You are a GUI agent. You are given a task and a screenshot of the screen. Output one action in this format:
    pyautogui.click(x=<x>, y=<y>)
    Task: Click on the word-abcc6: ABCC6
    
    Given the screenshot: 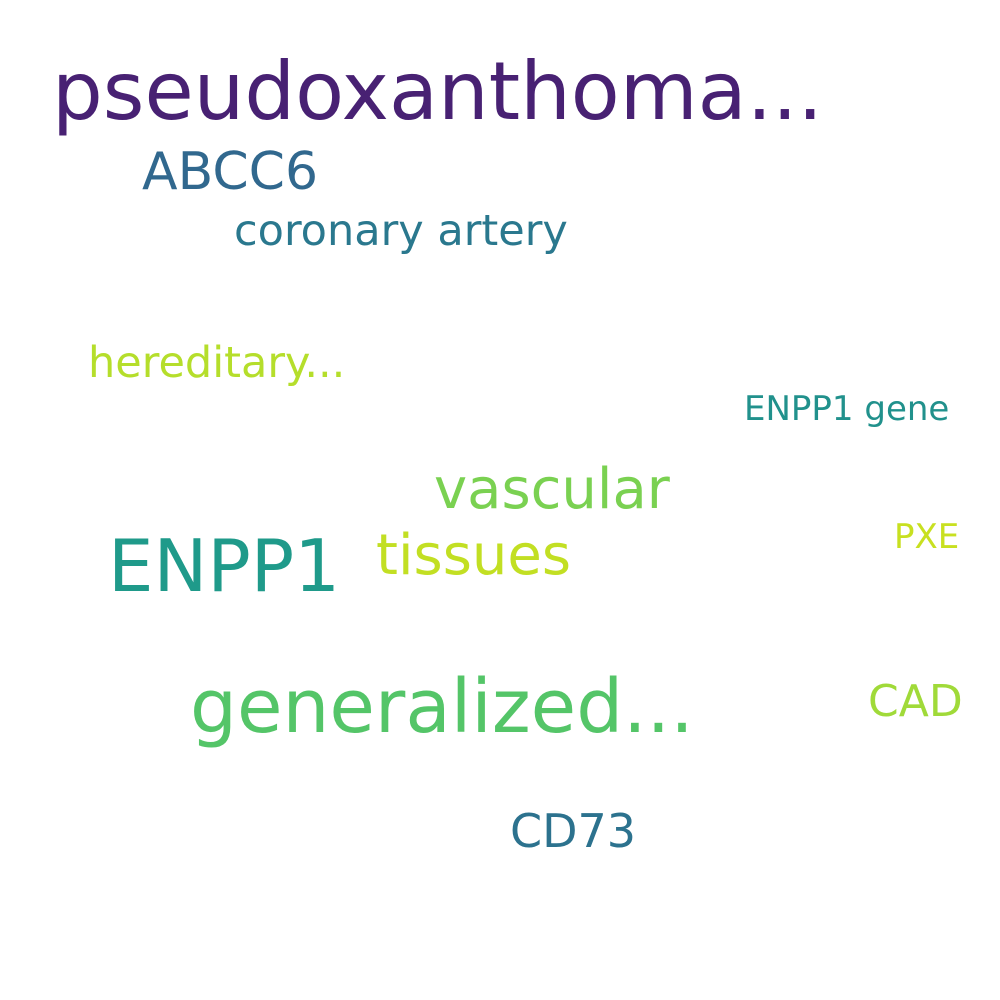 What is the action you would take?
    pyautogui.click(x=230, y=172)
    